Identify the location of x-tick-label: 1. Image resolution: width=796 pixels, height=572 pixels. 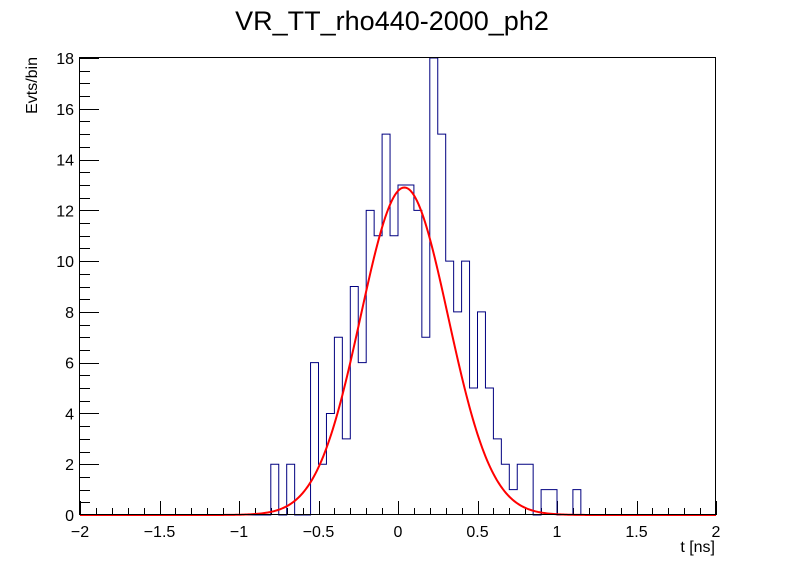
(557, 532).